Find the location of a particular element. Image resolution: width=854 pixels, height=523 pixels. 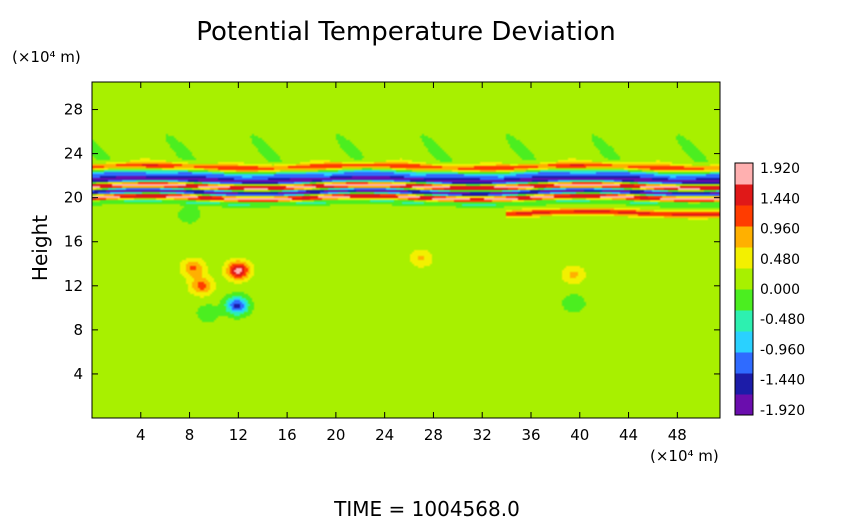

time-label: TIME = 1004568.0 is located at coordinates (426, 508).